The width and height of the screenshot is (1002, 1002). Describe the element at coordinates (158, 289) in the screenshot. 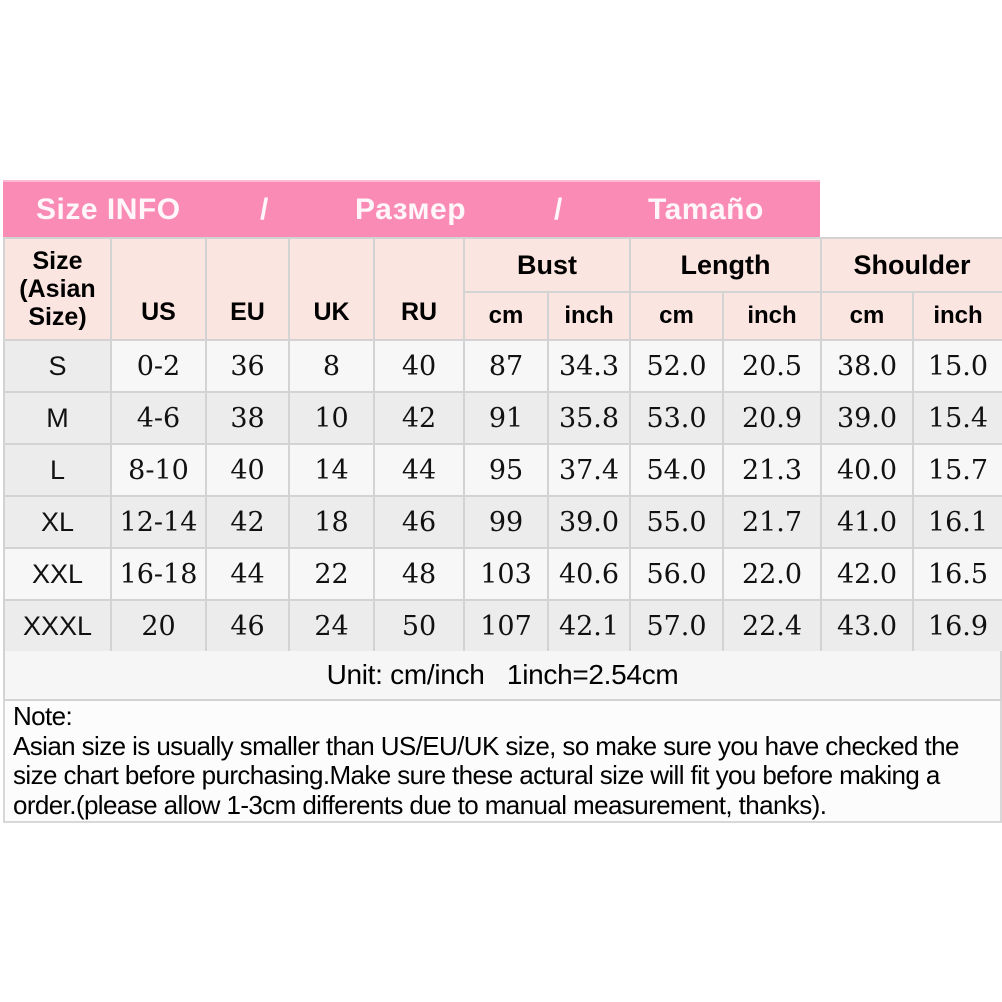

I see `us-column-header: US` at that location.